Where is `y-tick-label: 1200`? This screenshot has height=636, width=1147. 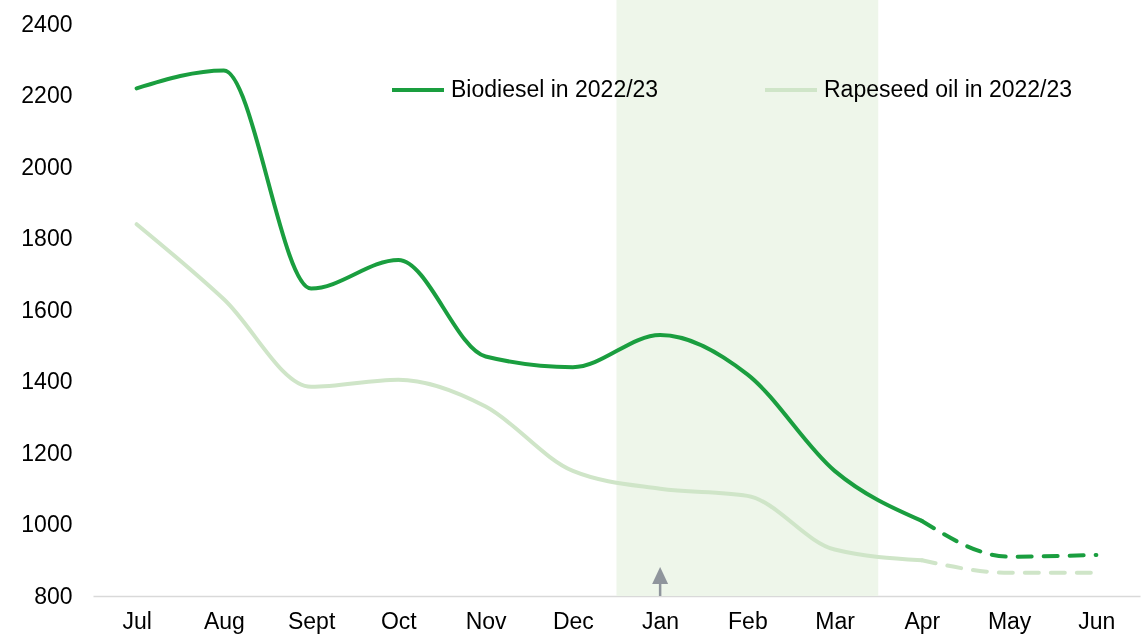
y-tick-label: 1200 is located at coordinates (47, 452).